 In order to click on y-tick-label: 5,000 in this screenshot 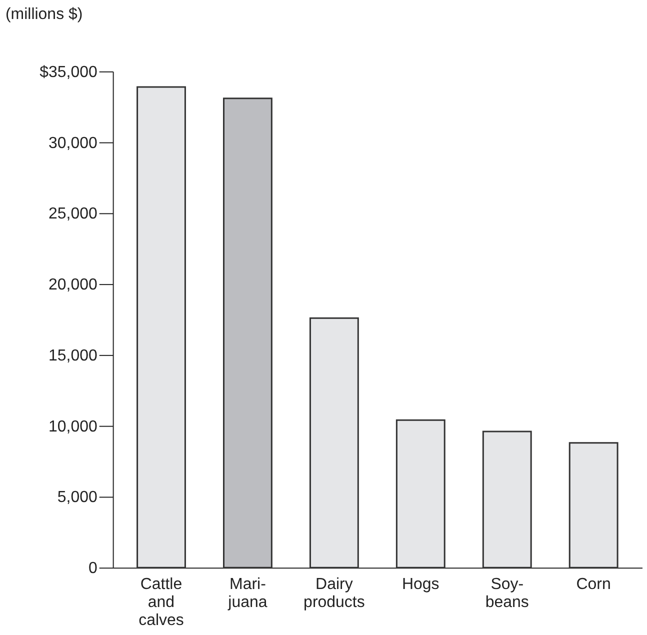, I will do `click(77, 497)`.